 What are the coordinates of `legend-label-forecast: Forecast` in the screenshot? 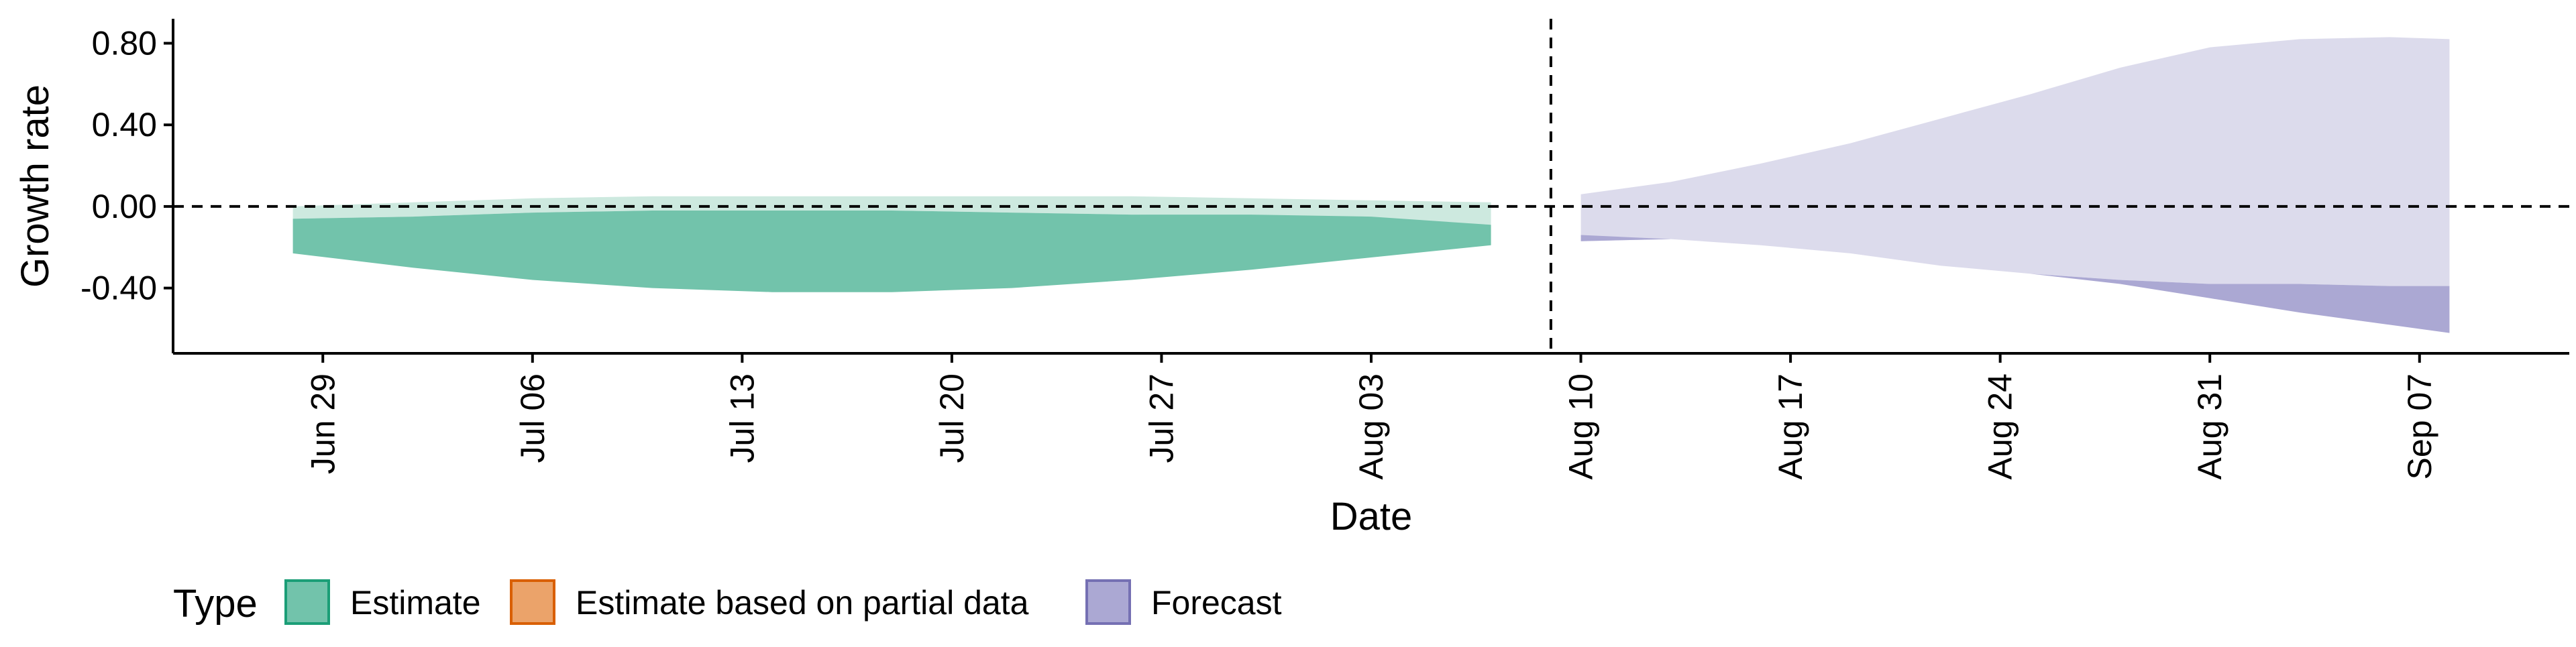 It's located at (1216, 603).